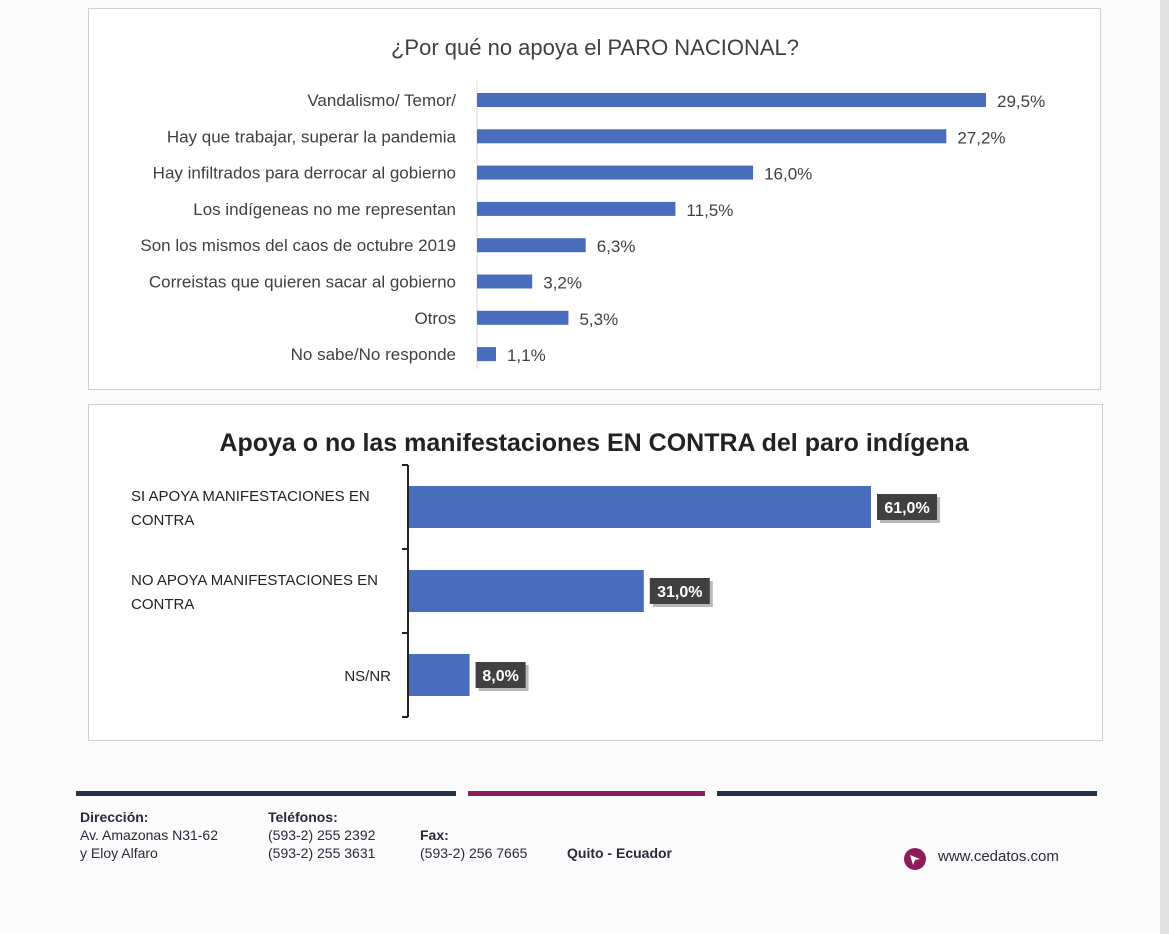 The height and width of the screenshot is (934, 1169). I want to click on category-label: SI APOYA MANIFESTACIONES EN CONTRA, so click(250, 508).